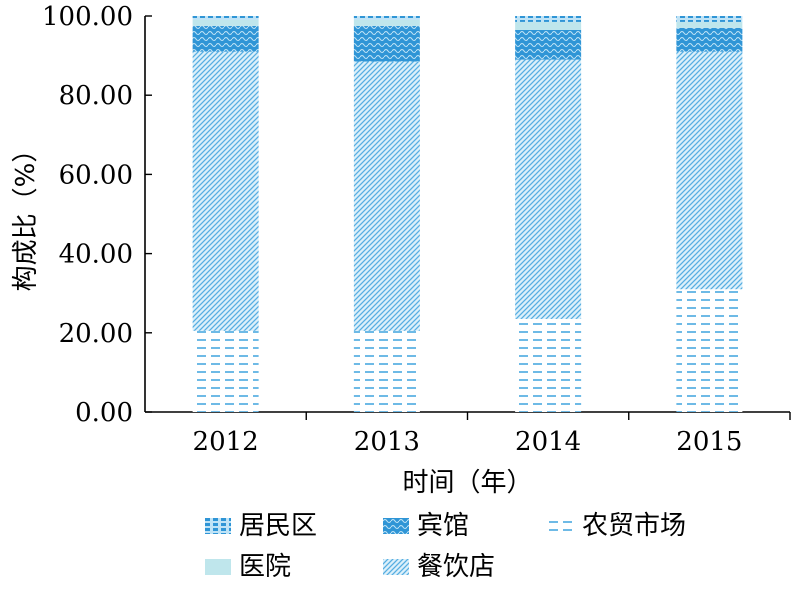  I want to click on x-axis-title: 时间（年）, so click(467, 483).